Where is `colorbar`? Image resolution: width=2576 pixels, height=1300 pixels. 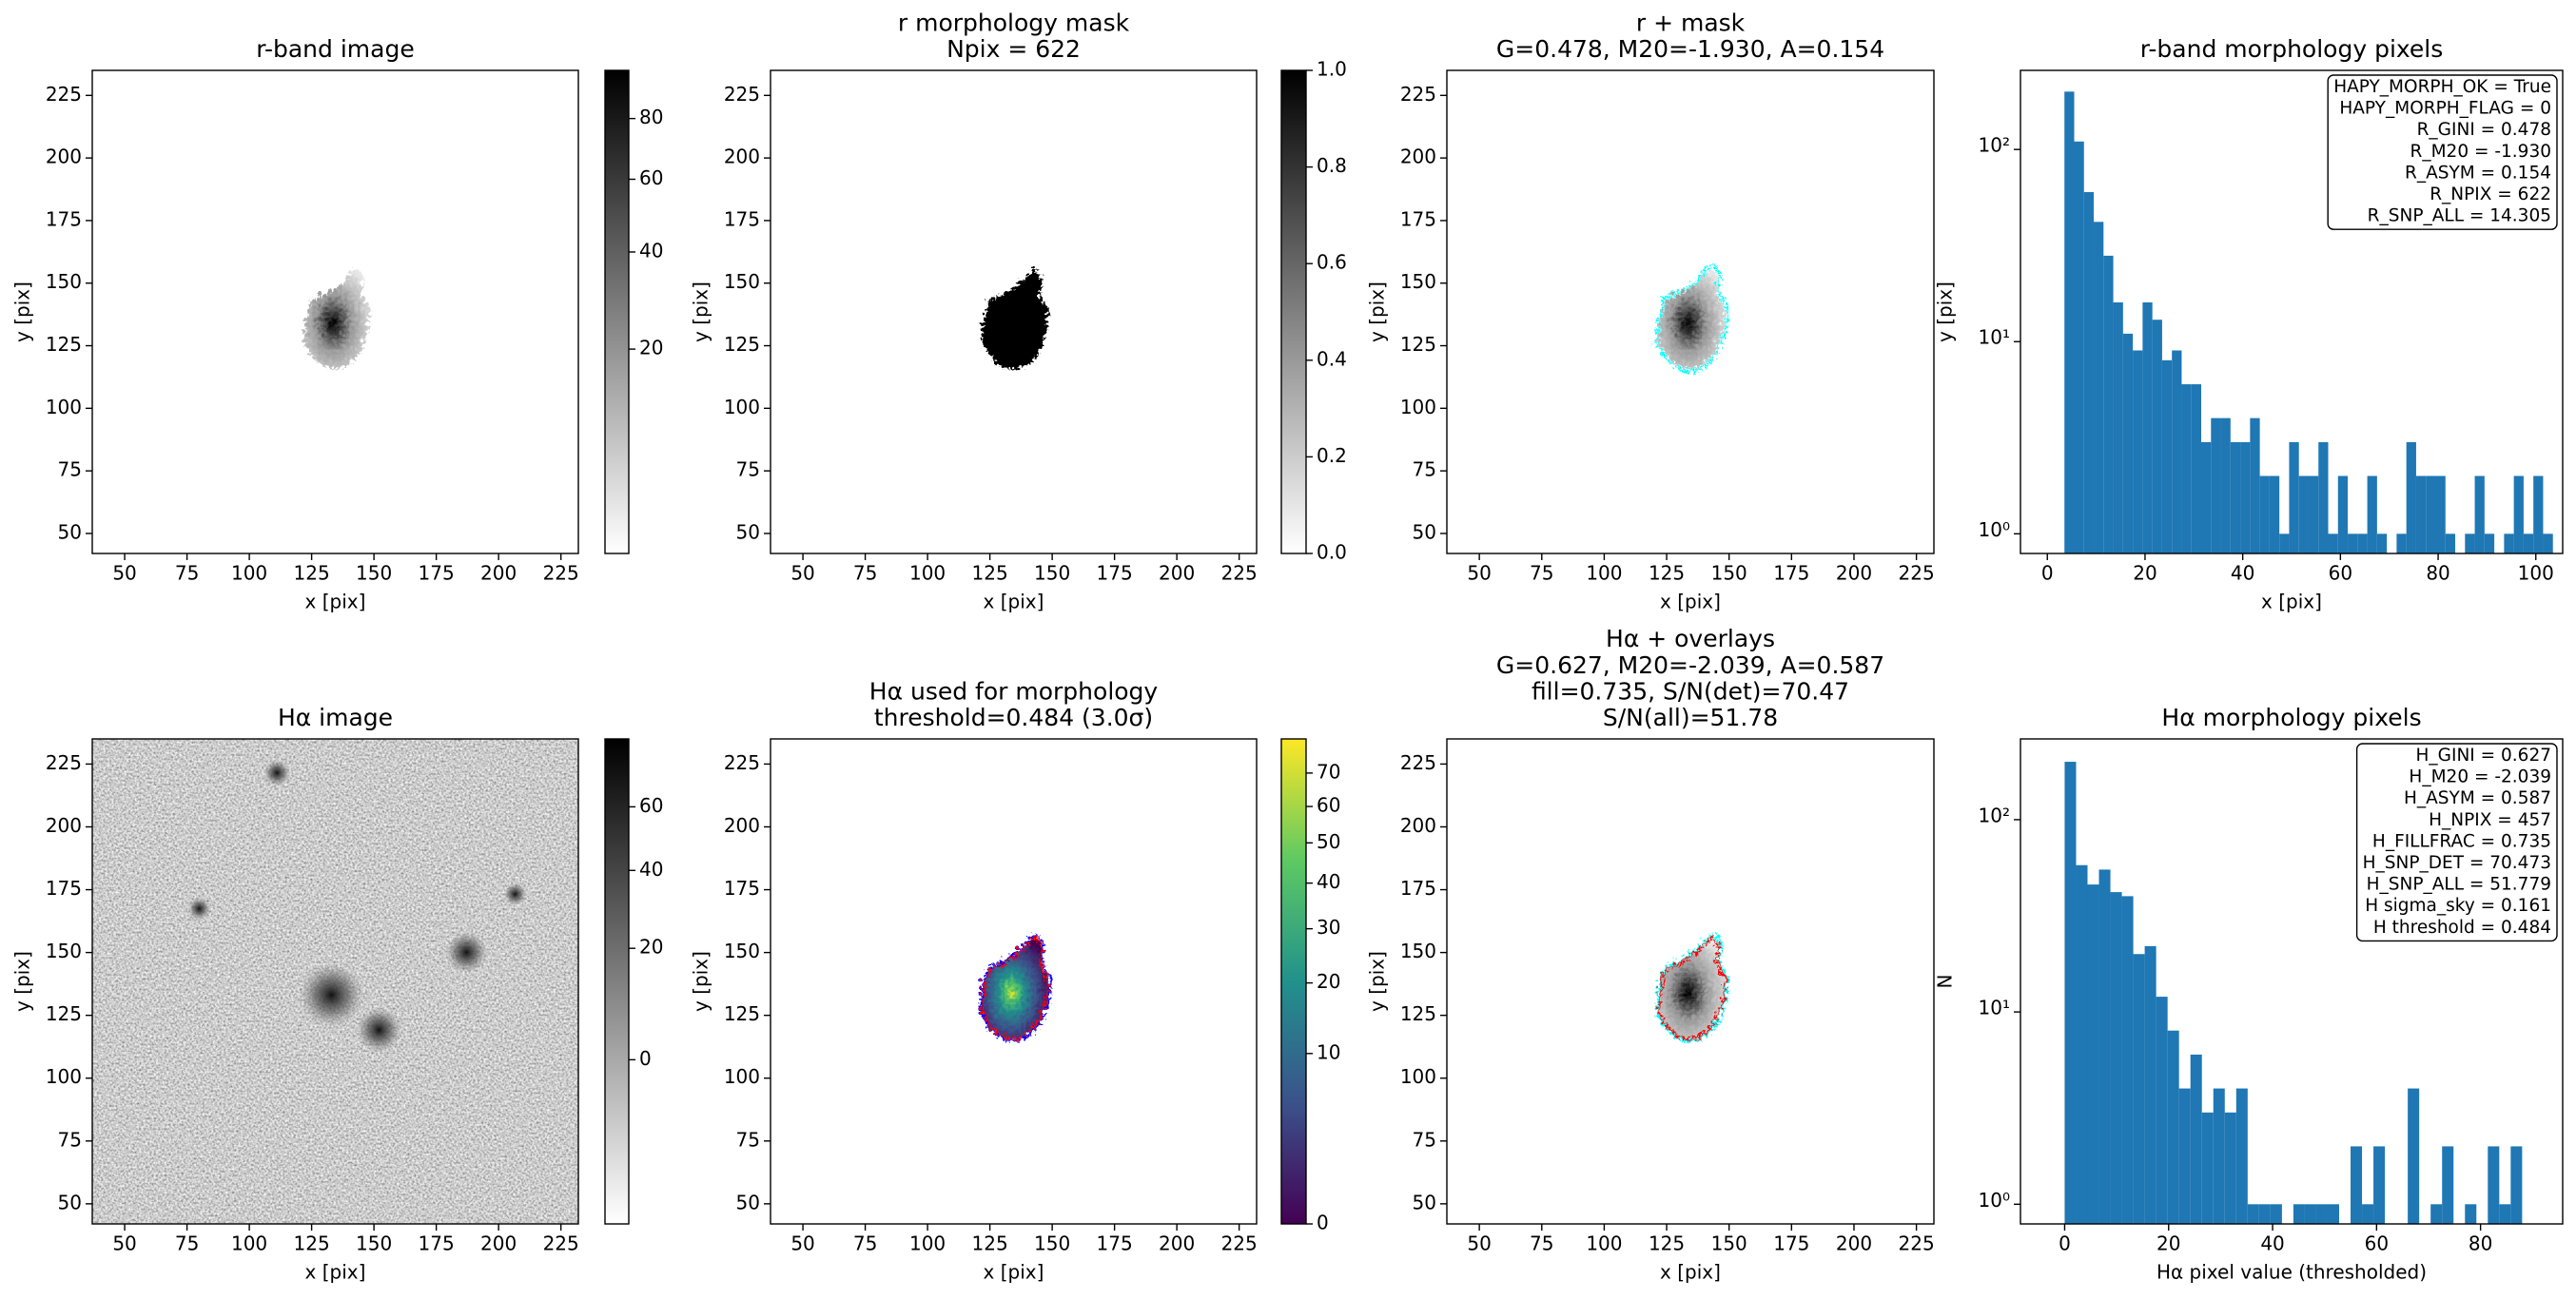
colorbar is located at coordinates (1294, 311).